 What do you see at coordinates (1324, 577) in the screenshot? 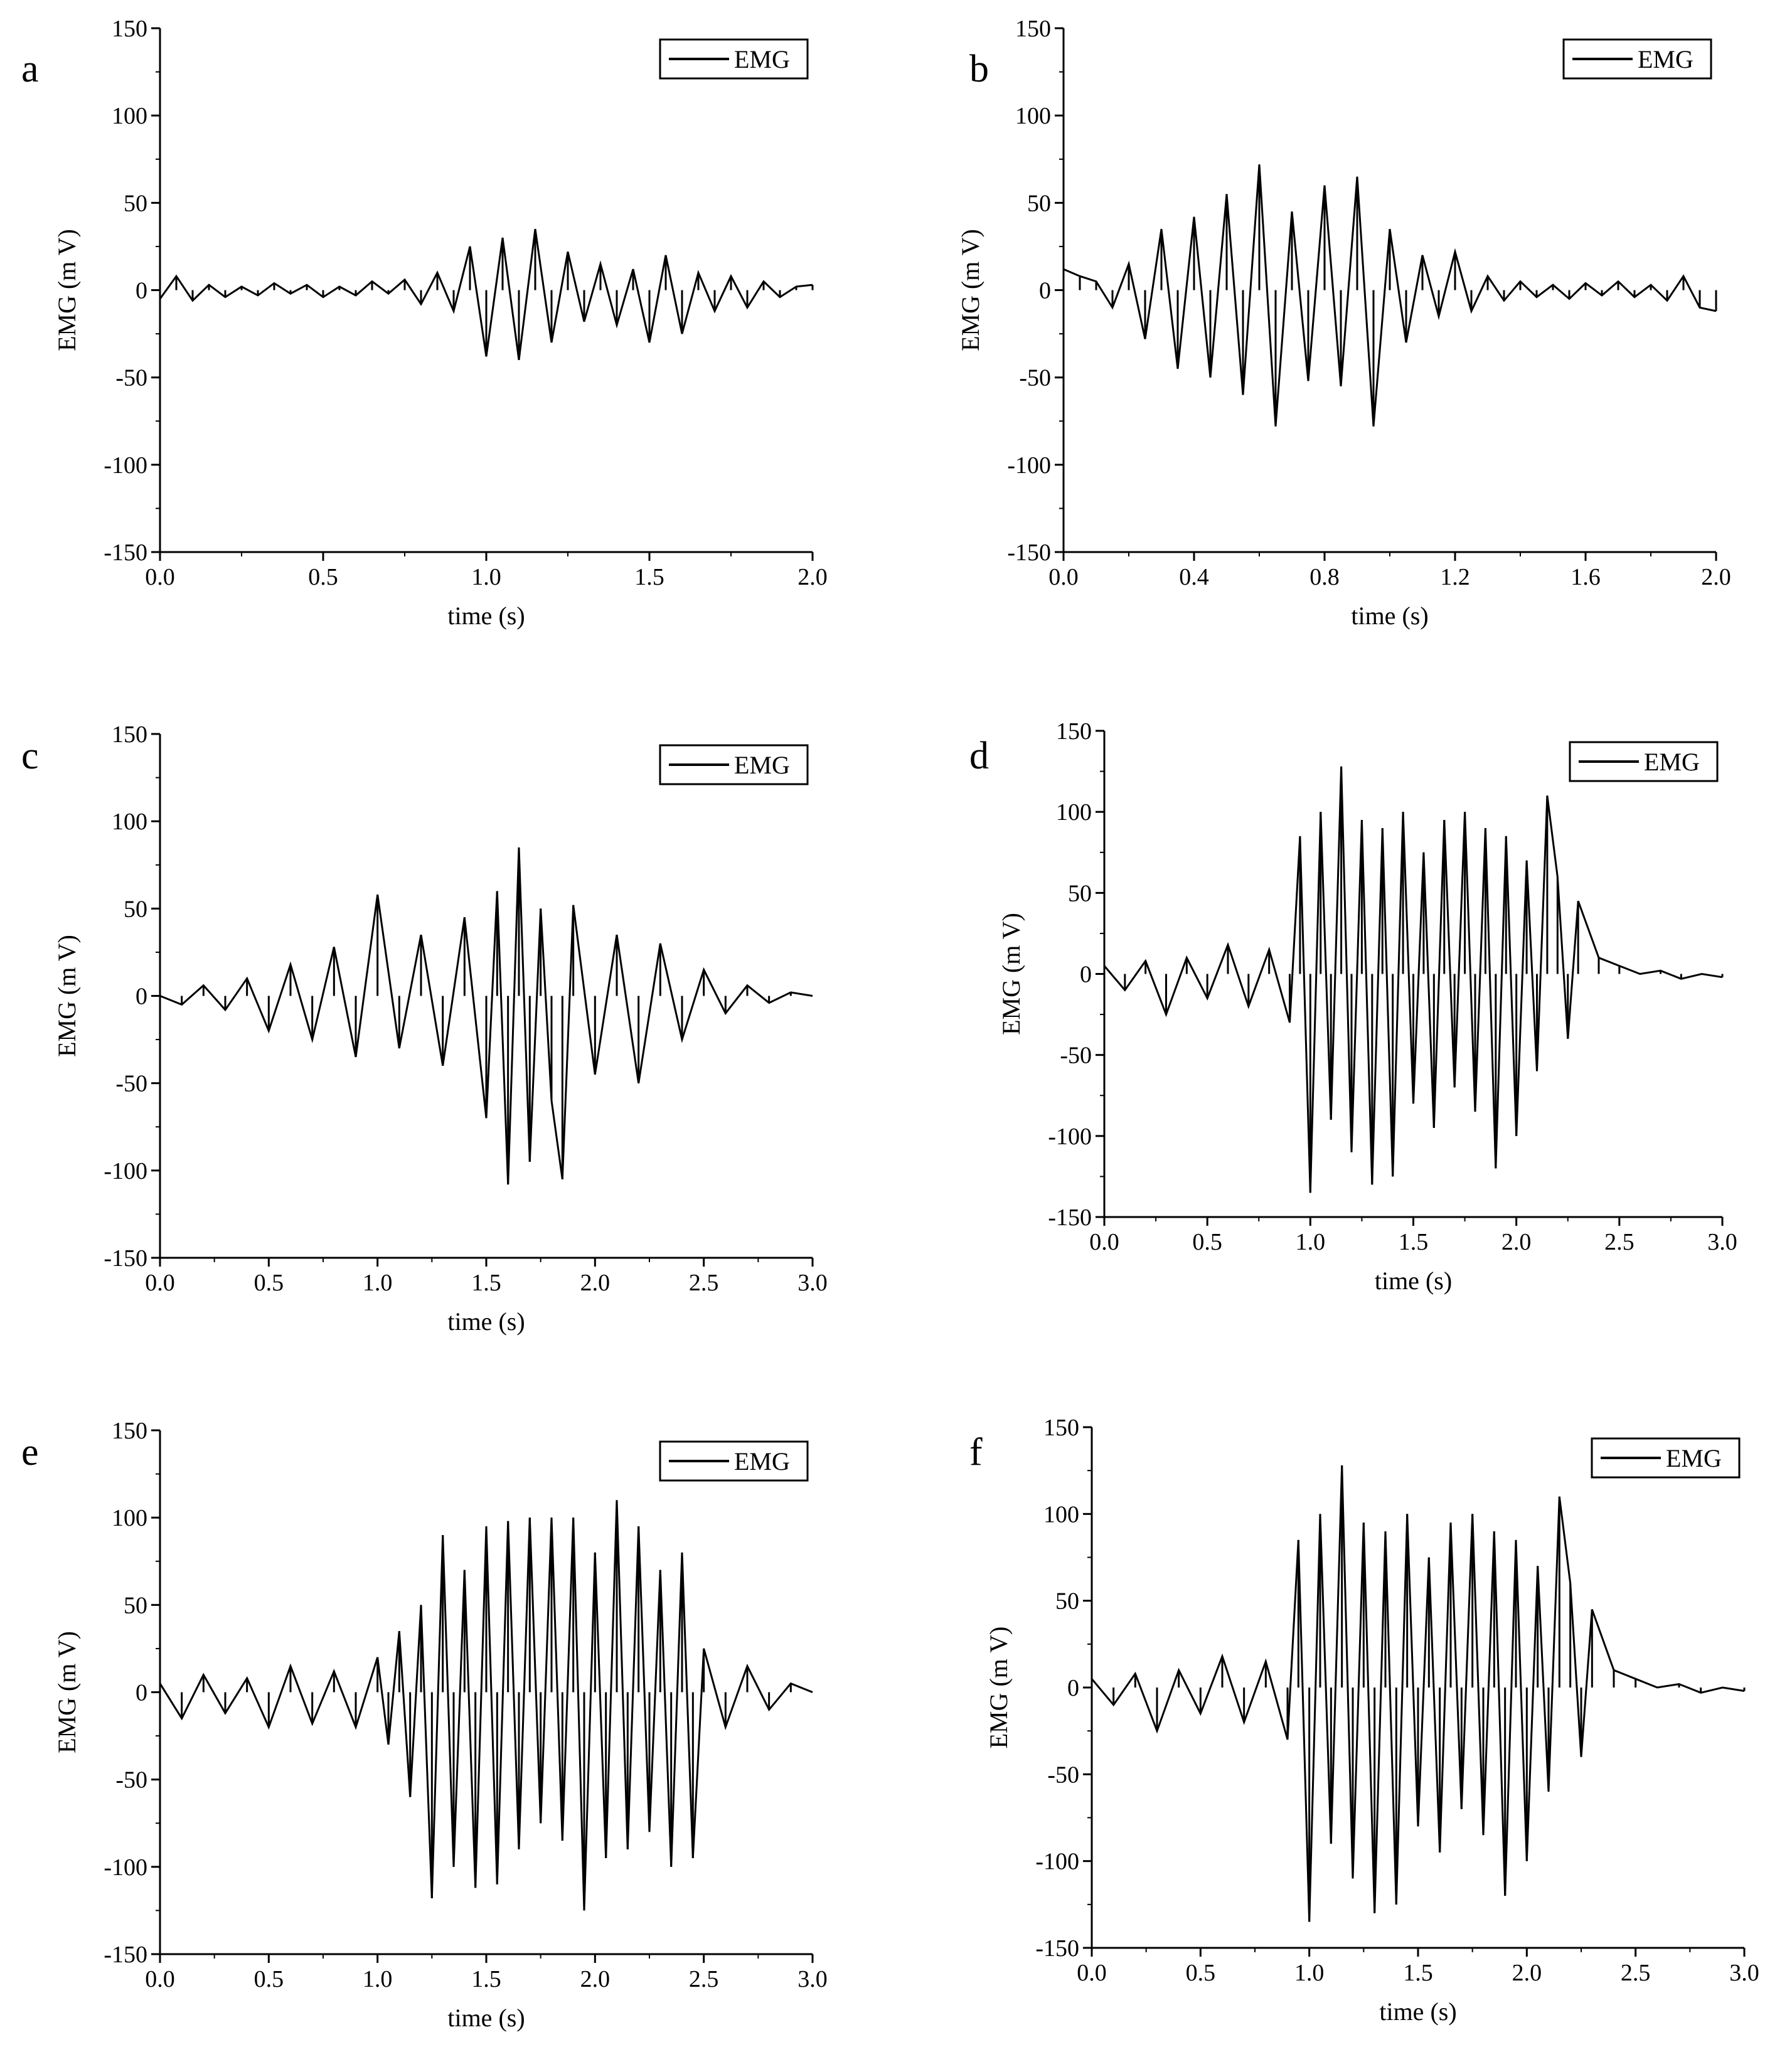
I see `x-tick-label: 0.8` at bounding box center [1324, 577].